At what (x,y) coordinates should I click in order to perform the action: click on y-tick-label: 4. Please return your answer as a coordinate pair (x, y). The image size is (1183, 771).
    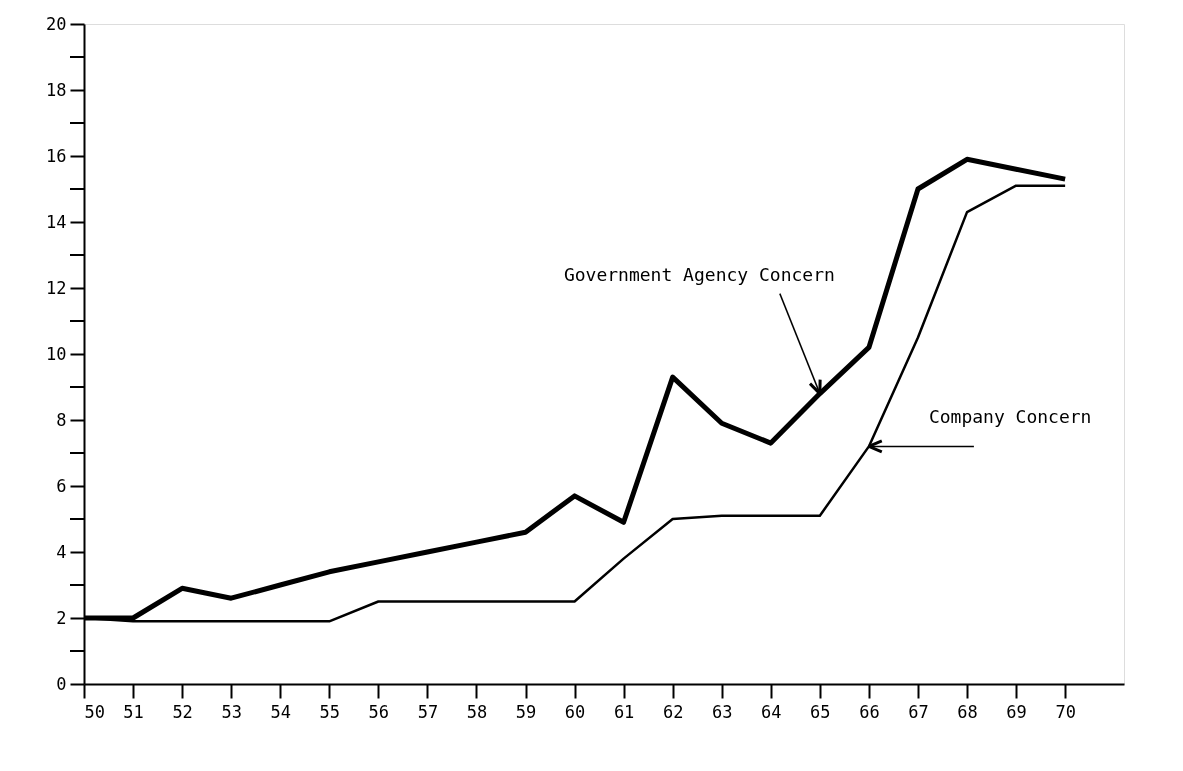
    Looking at the image, I should click on (61, 551).